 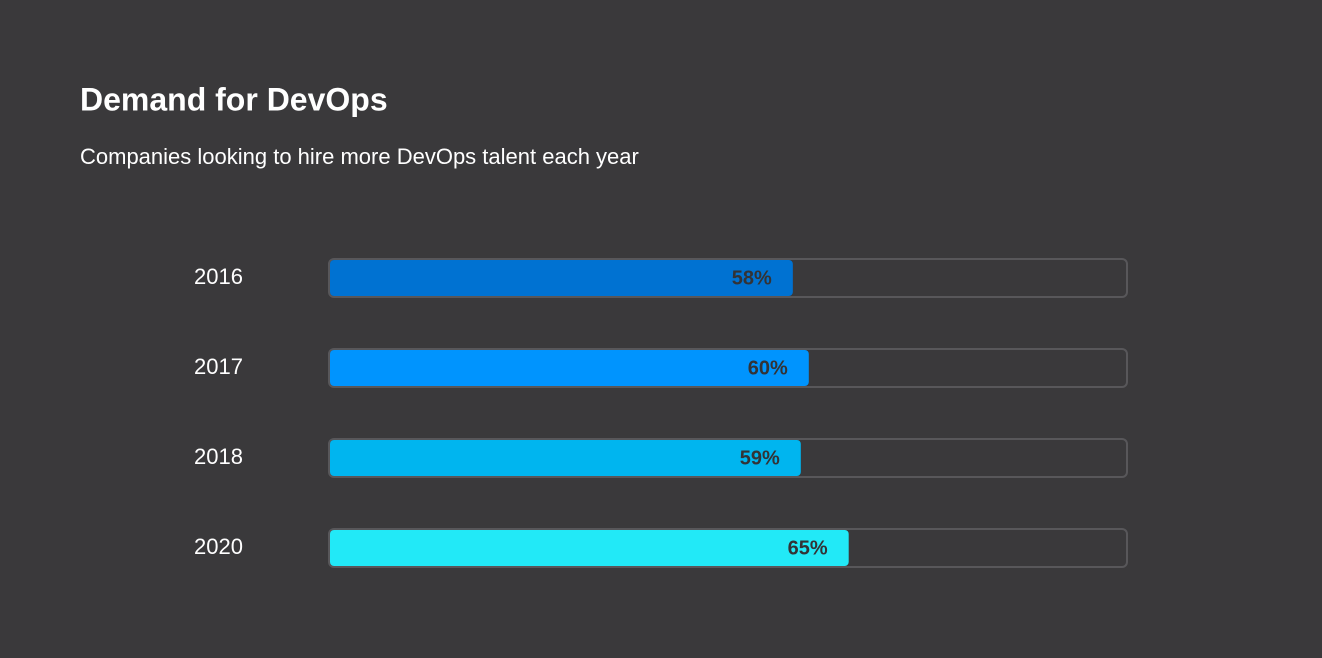 What do you see at coordinates (218, 546) in the screenshot?
I see `category-label: 2020` at bounding box center [218, 546].